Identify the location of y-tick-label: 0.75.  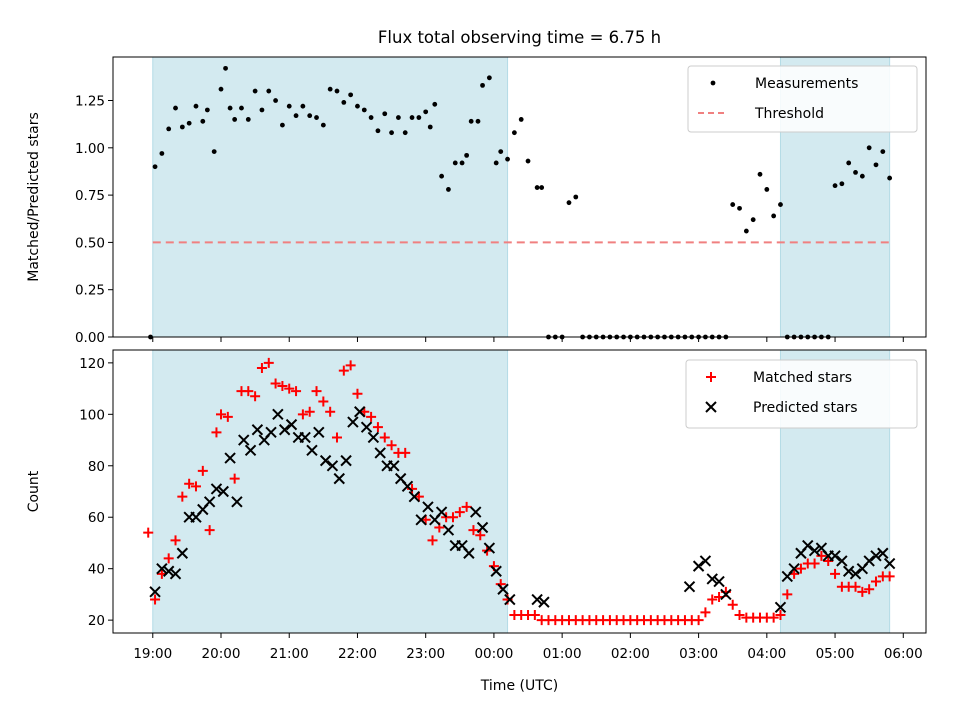
(90, 196).